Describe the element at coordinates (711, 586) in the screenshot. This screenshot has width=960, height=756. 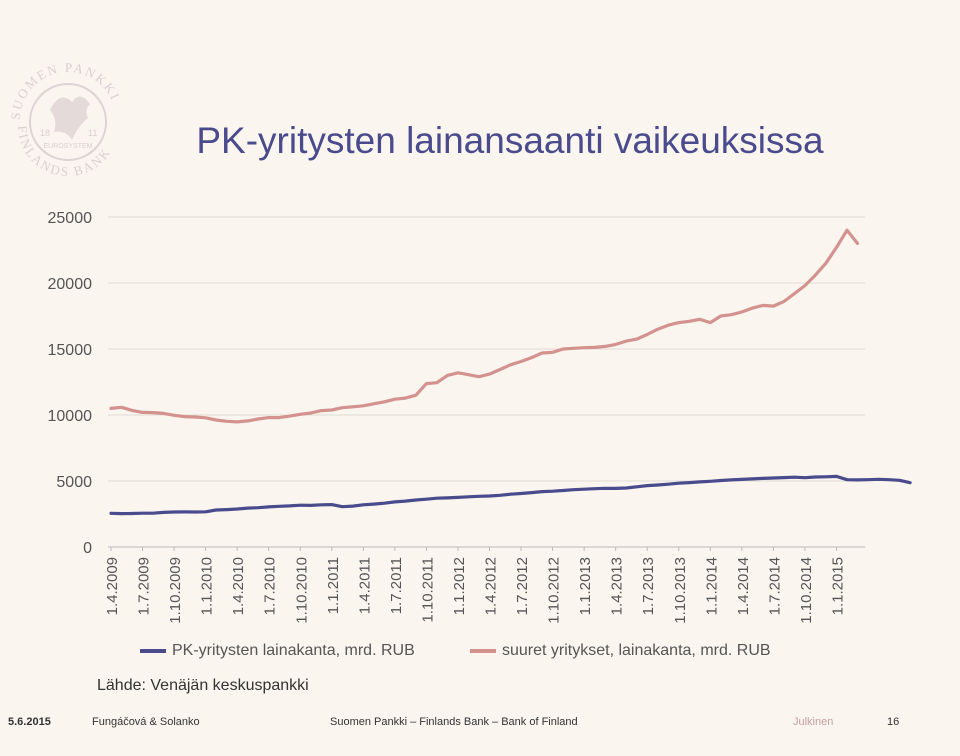
I see `x-tick-label: 1.1.2014` at that location.